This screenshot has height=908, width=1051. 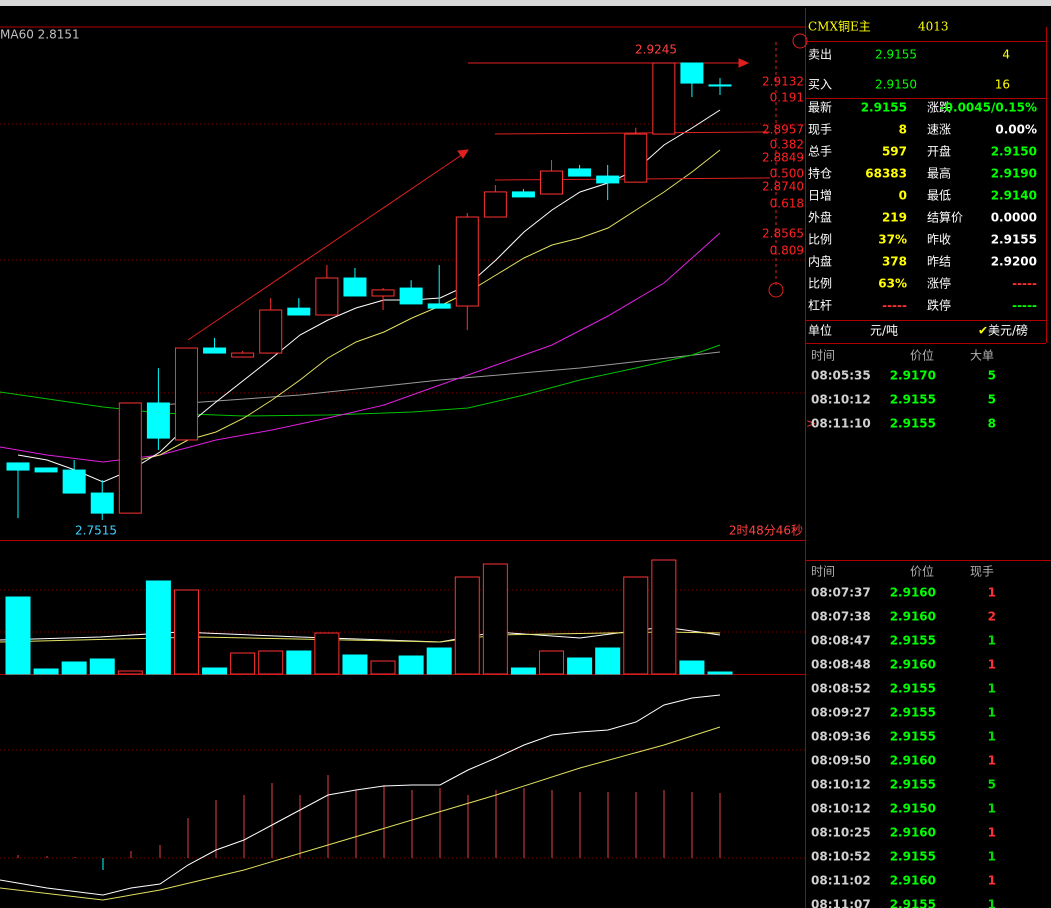 I want to click on row-time: 08:07:38, so click(x=841, y=617).